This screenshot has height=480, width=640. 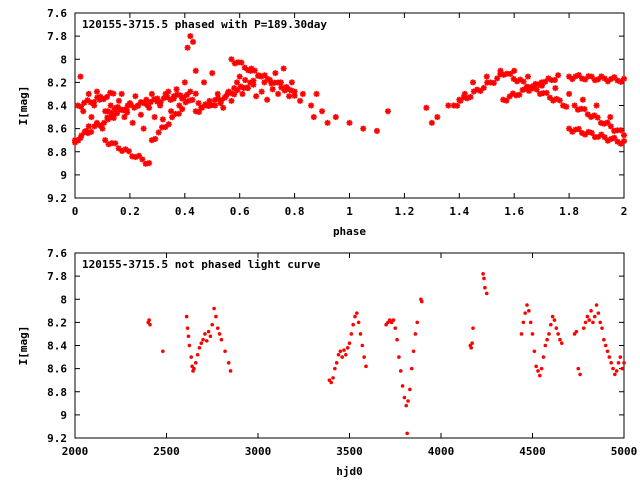 I want to click on y-tick-label: 8.6, so click(x=57, y=129).